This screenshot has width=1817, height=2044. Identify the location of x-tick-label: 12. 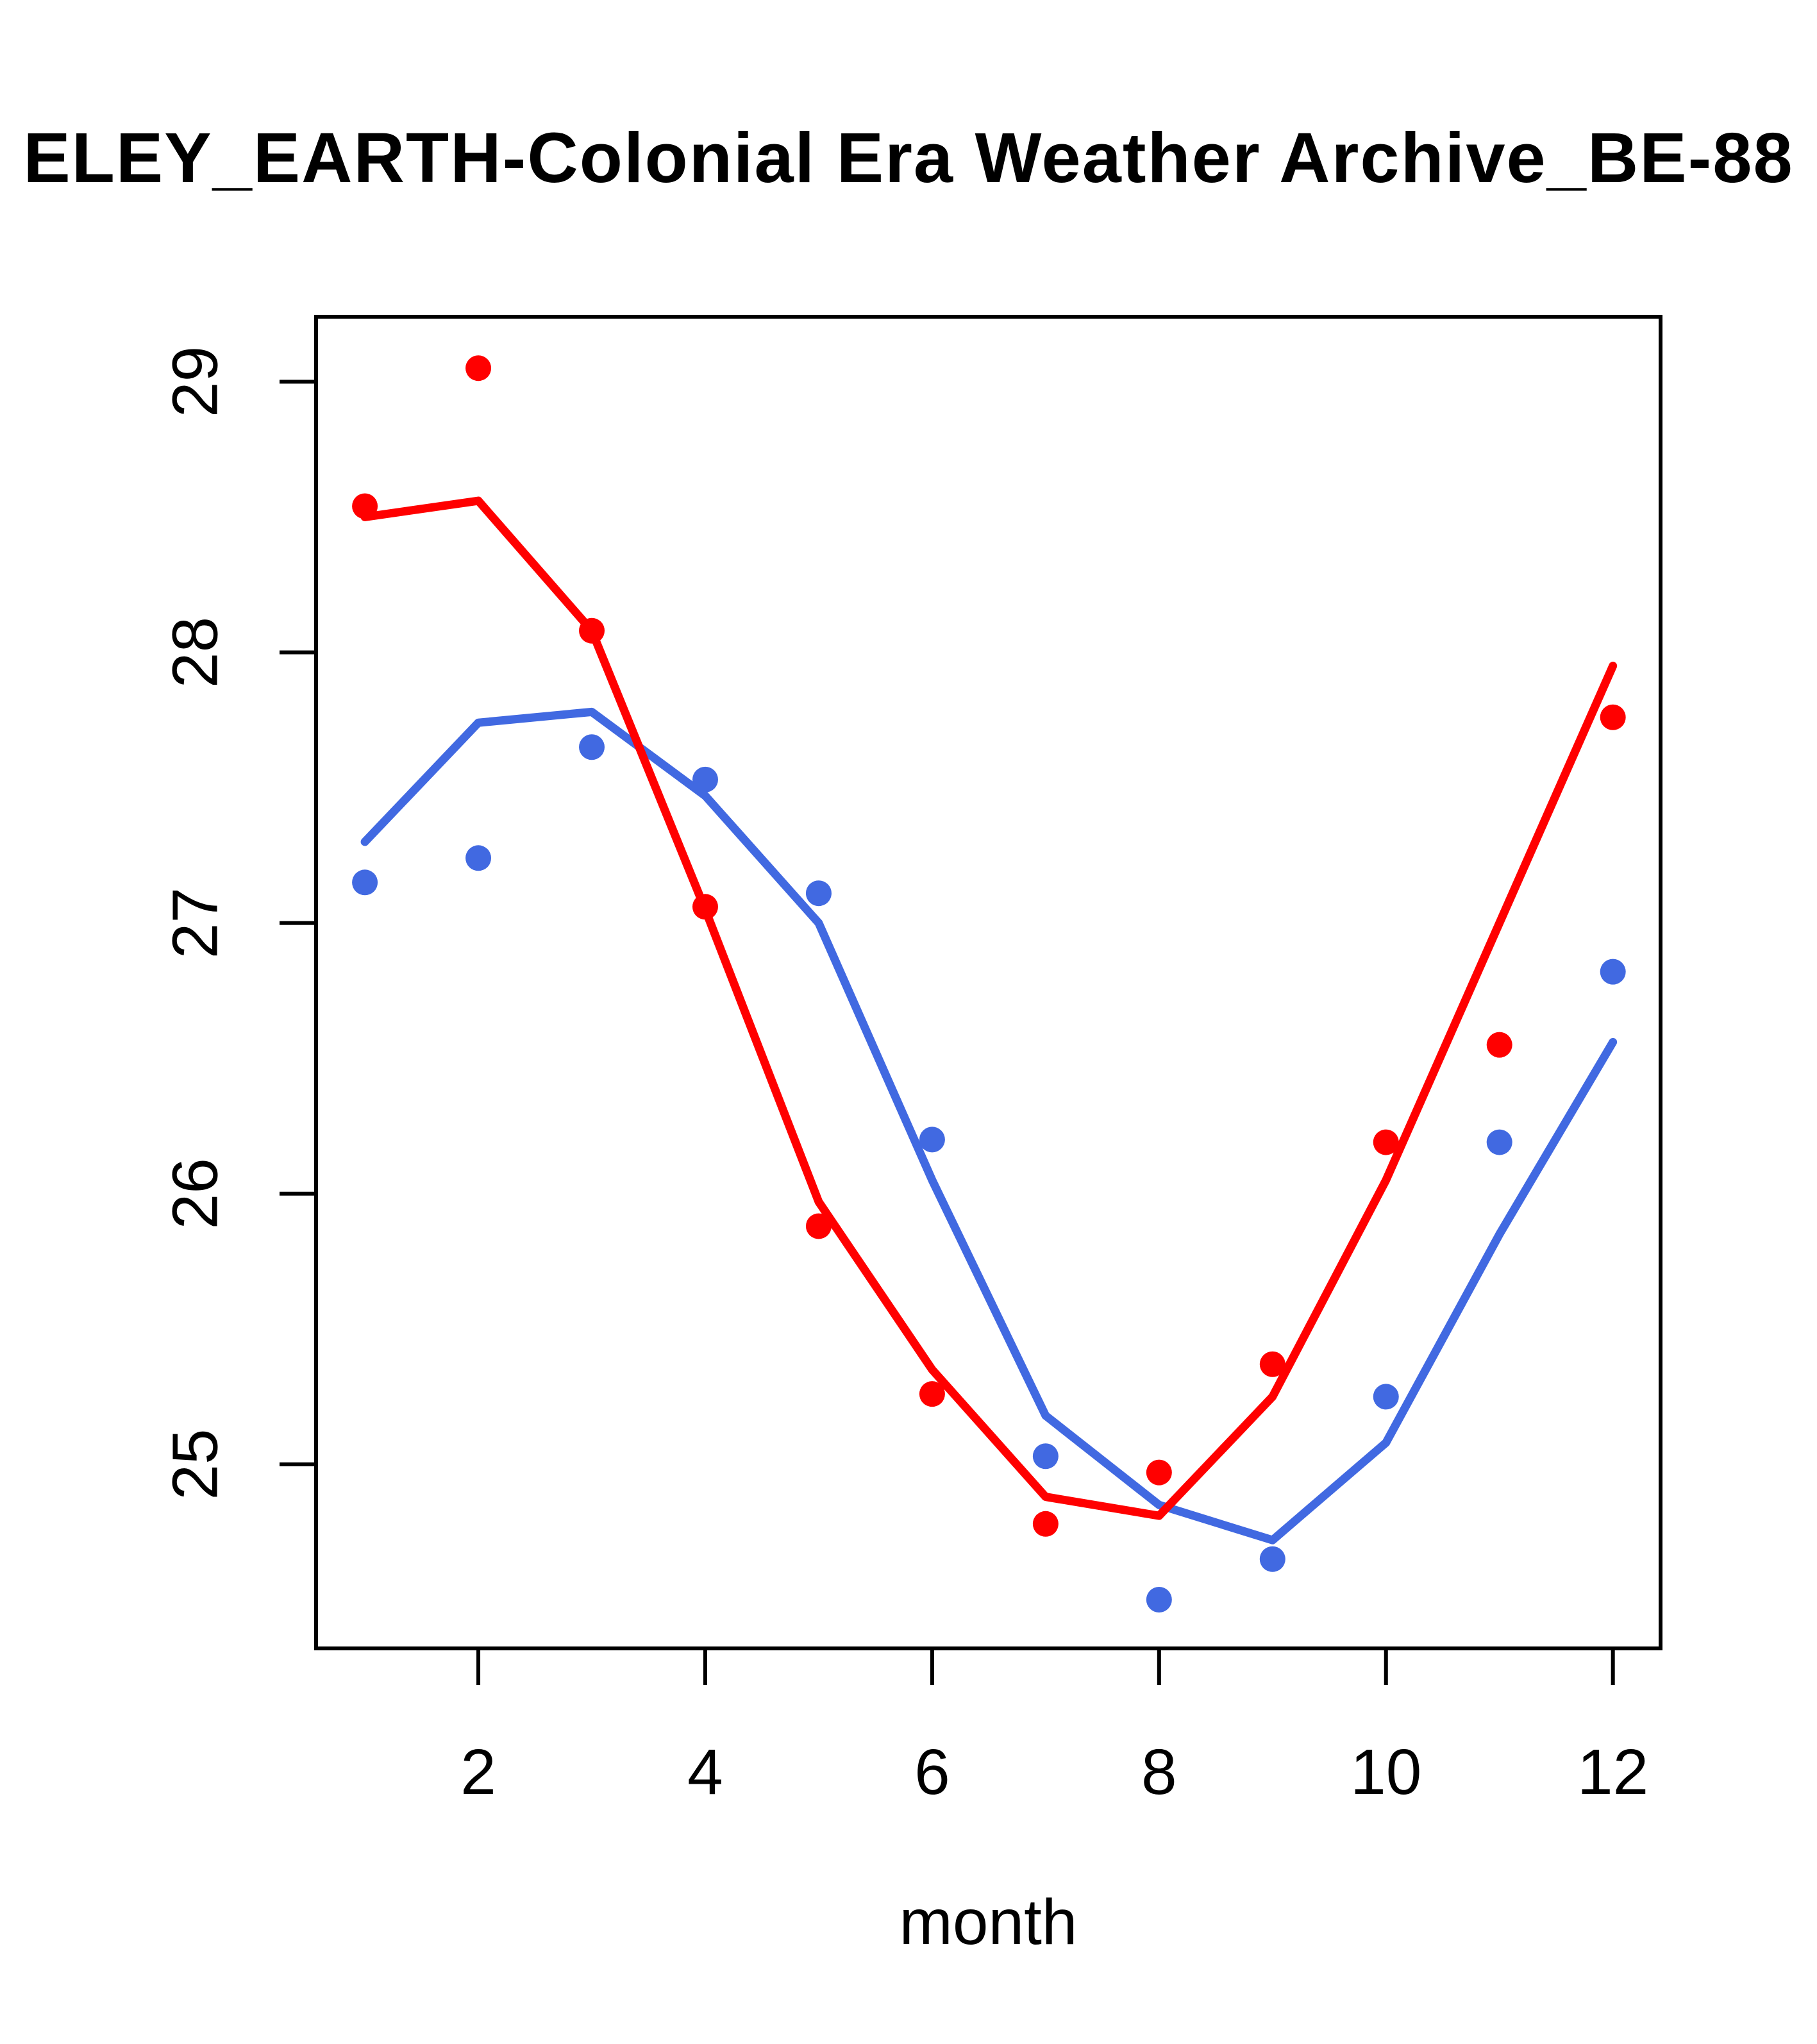
(1612, 1772).